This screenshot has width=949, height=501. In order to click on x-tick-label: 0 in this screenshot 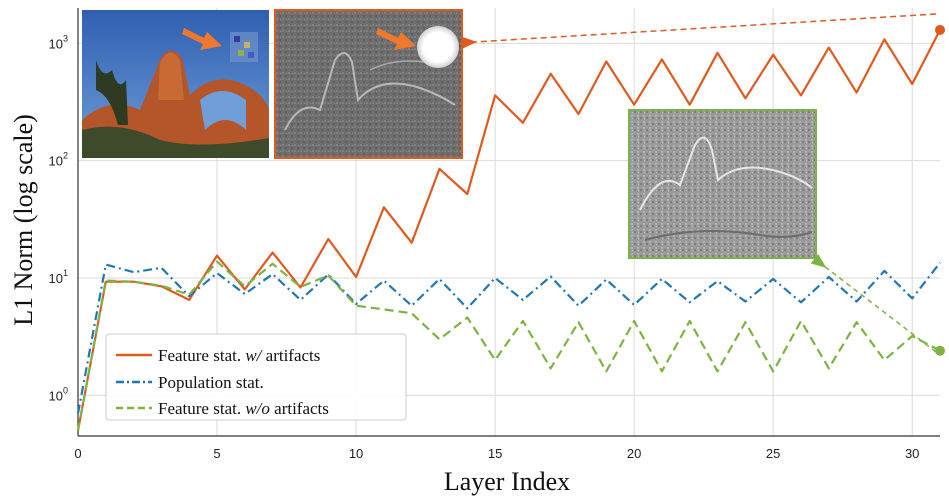, I will do `click(77, 453)`.